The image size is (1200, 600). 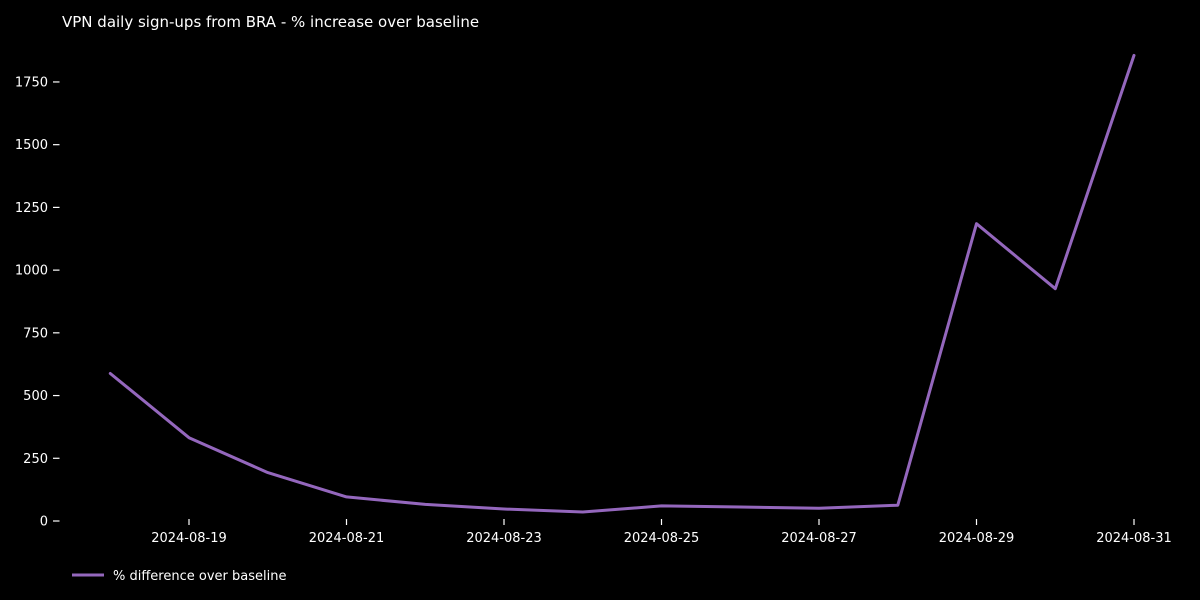 I want to click on y-axis: 0 250 500 750 1000 1250 1500 1750, so click(x=37, y=302).